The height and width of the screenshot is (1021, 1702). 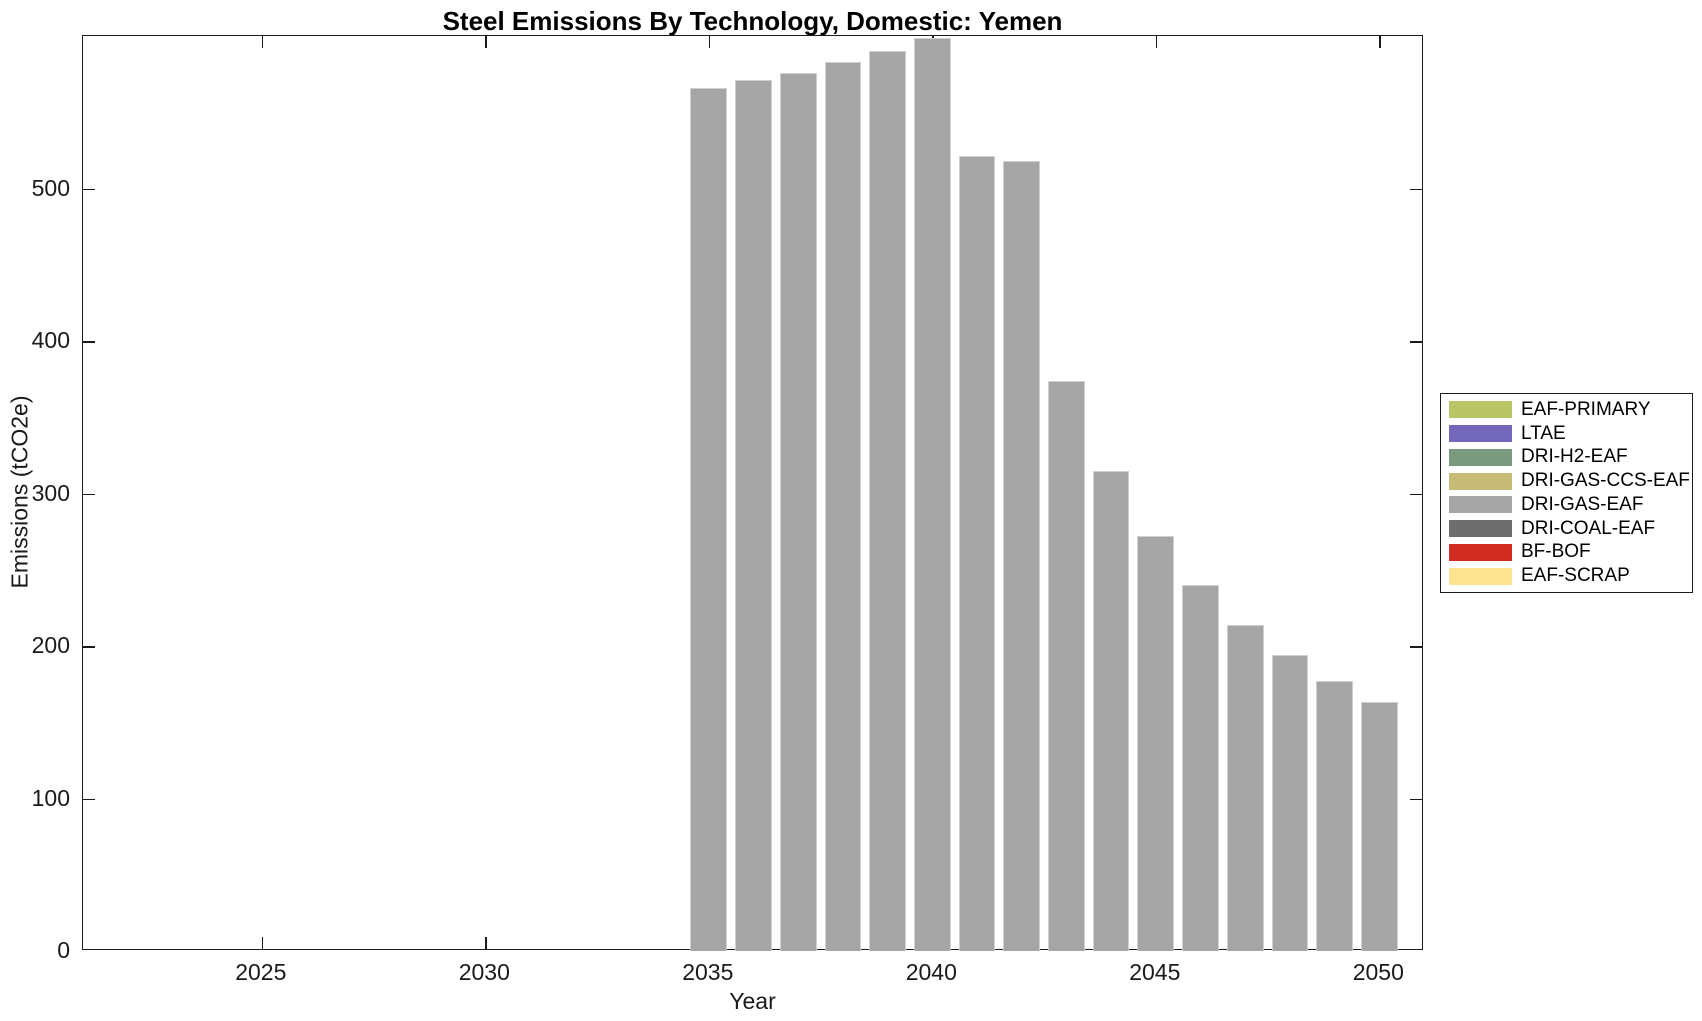 What do you see at coordinates (1543, 433) in the screenshot?
I see `legend-label: LTAE` at bounding box center [1543, 433].